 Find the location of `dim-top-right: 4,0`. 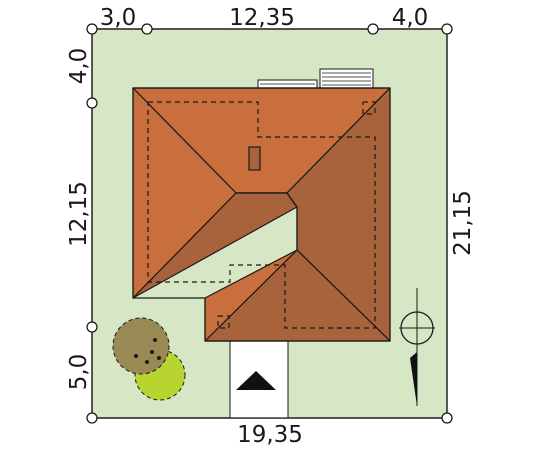

dim-top-right: 4,0 is located at coordinates (410, 18).